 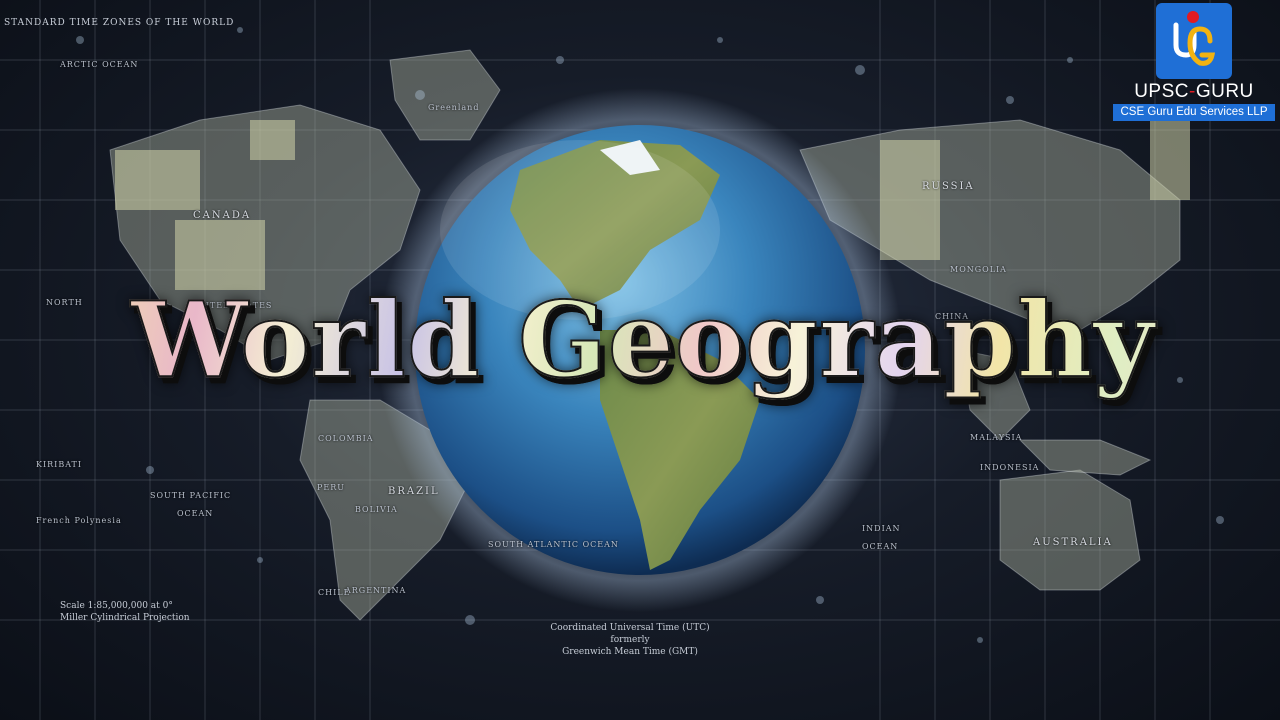 I want to click on logo-emblem, so click(x=1194, y=41).